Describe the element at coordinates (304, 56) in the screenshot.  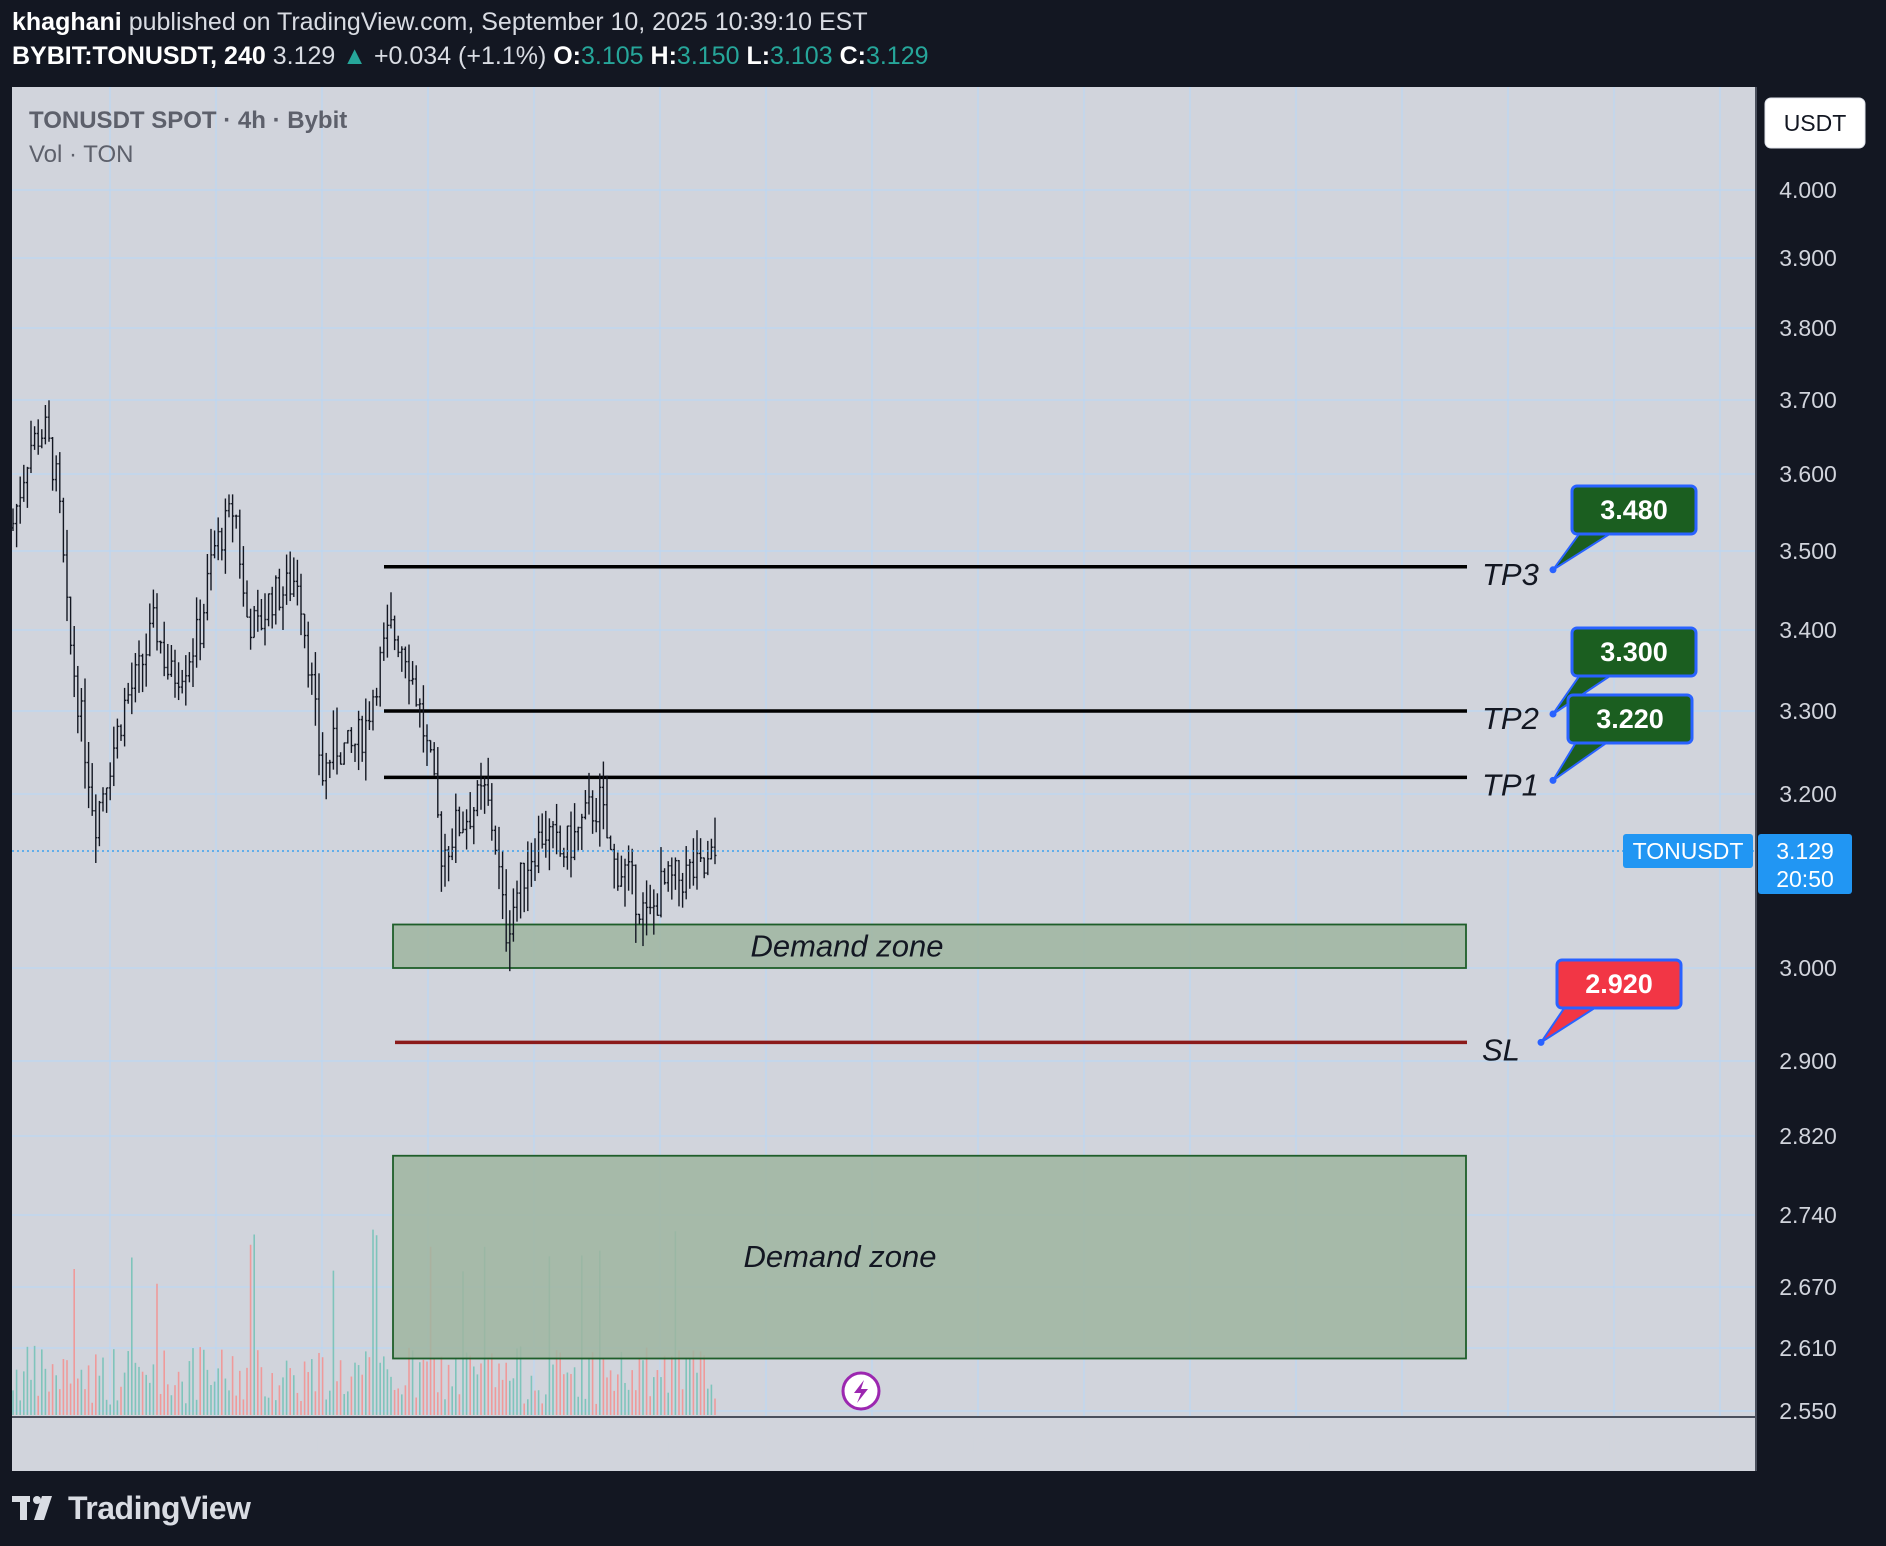
I see `last-price: 3.129` at that location.